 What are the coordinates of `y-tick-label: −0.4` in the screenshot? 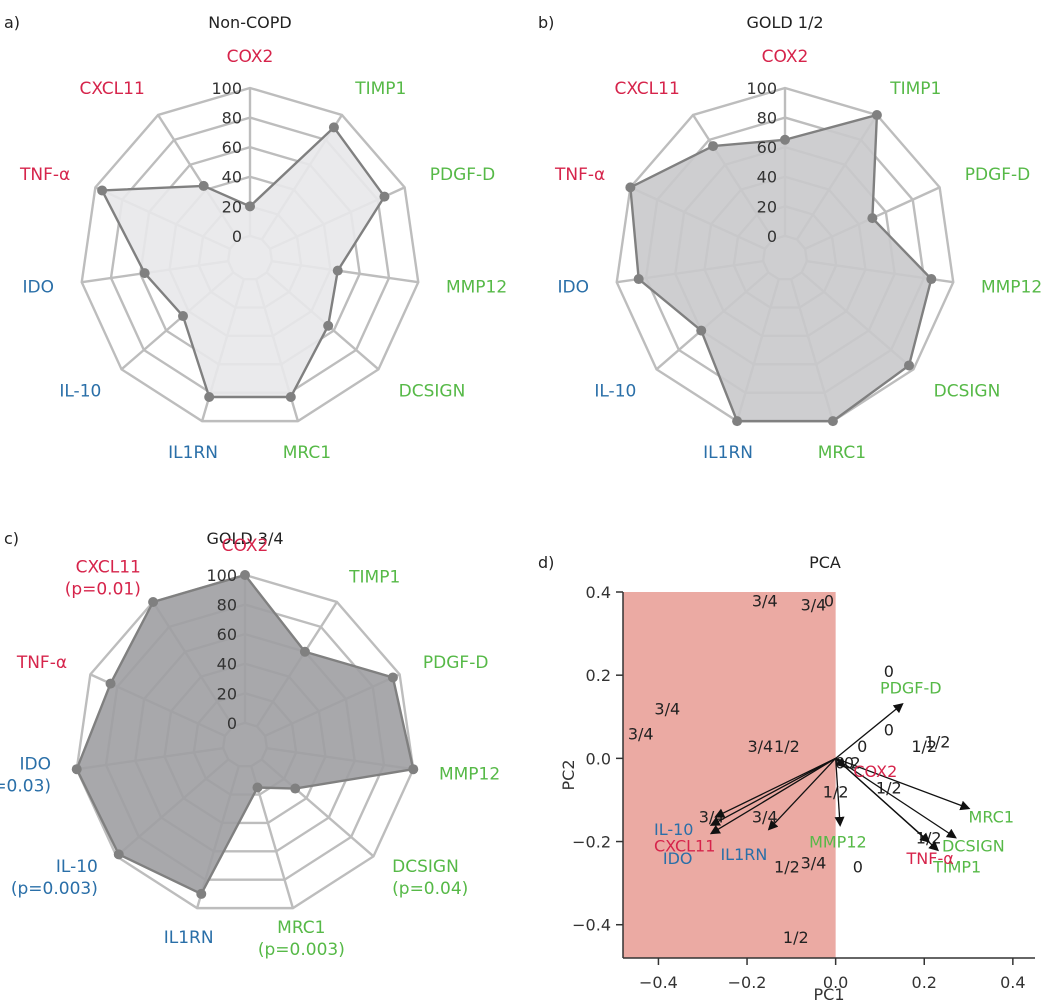 It's located at (591, 925).